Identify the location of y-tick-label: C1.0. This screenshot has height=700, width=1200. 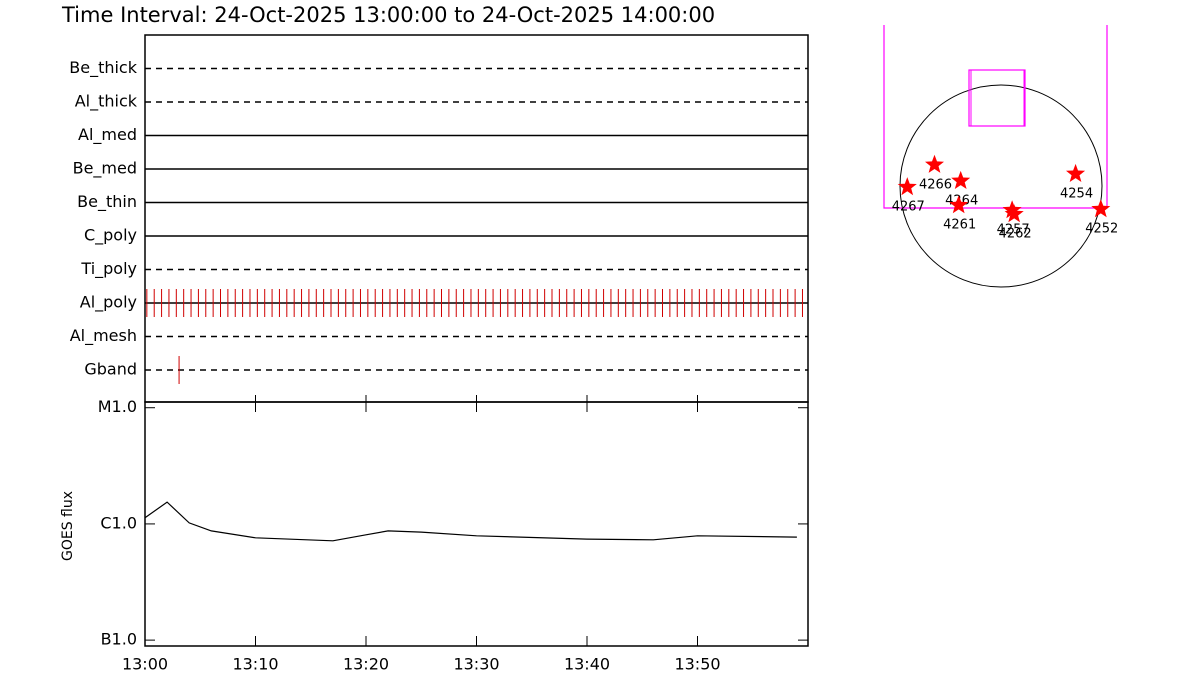
(118, 522).